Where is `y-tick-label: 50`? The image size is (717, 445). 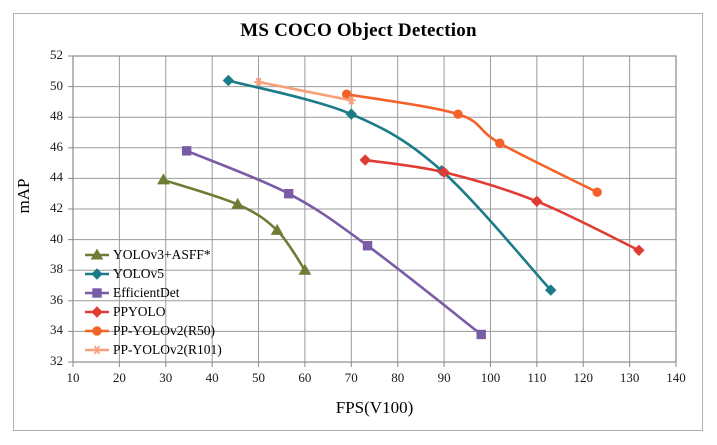
y-tick-label: 50 is located at coordinates (56, 85).